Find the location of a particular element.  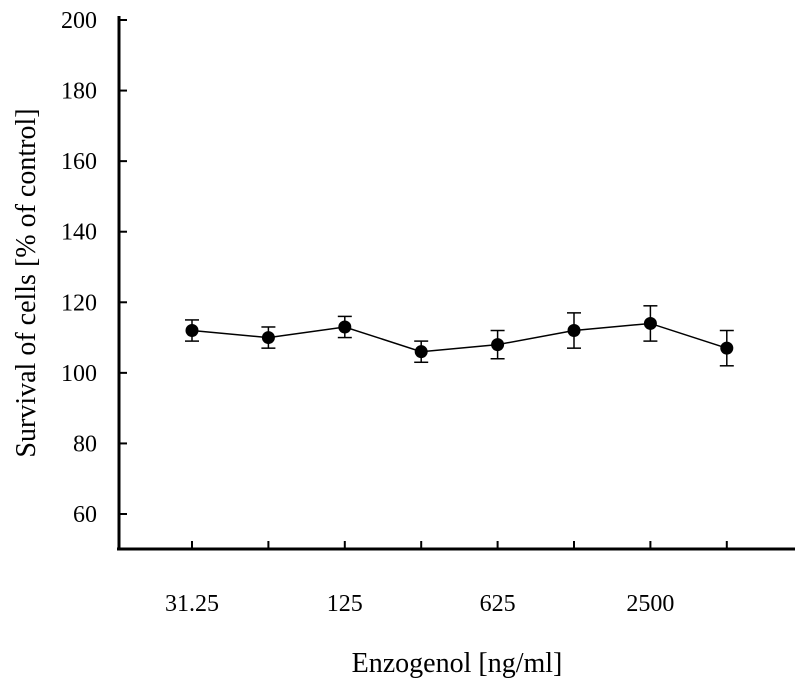

y-axis: 60 80 100 120 140 160 180 200 is located at coordinates (94, 279).